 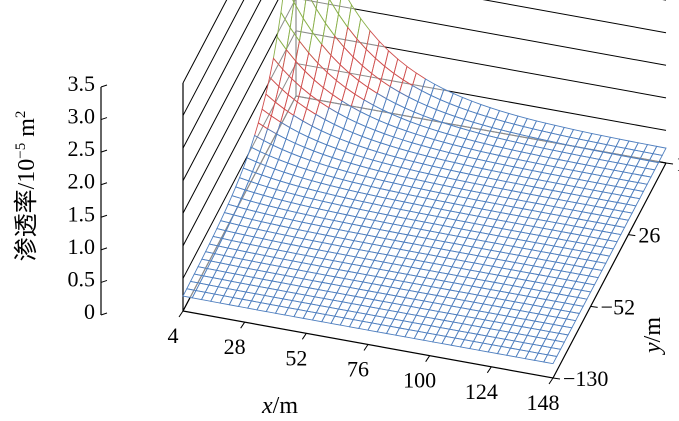 What do you see at coordinates (550, 359) in the screenshot?
I see `surface-cell` at bounding box center [550, 359].